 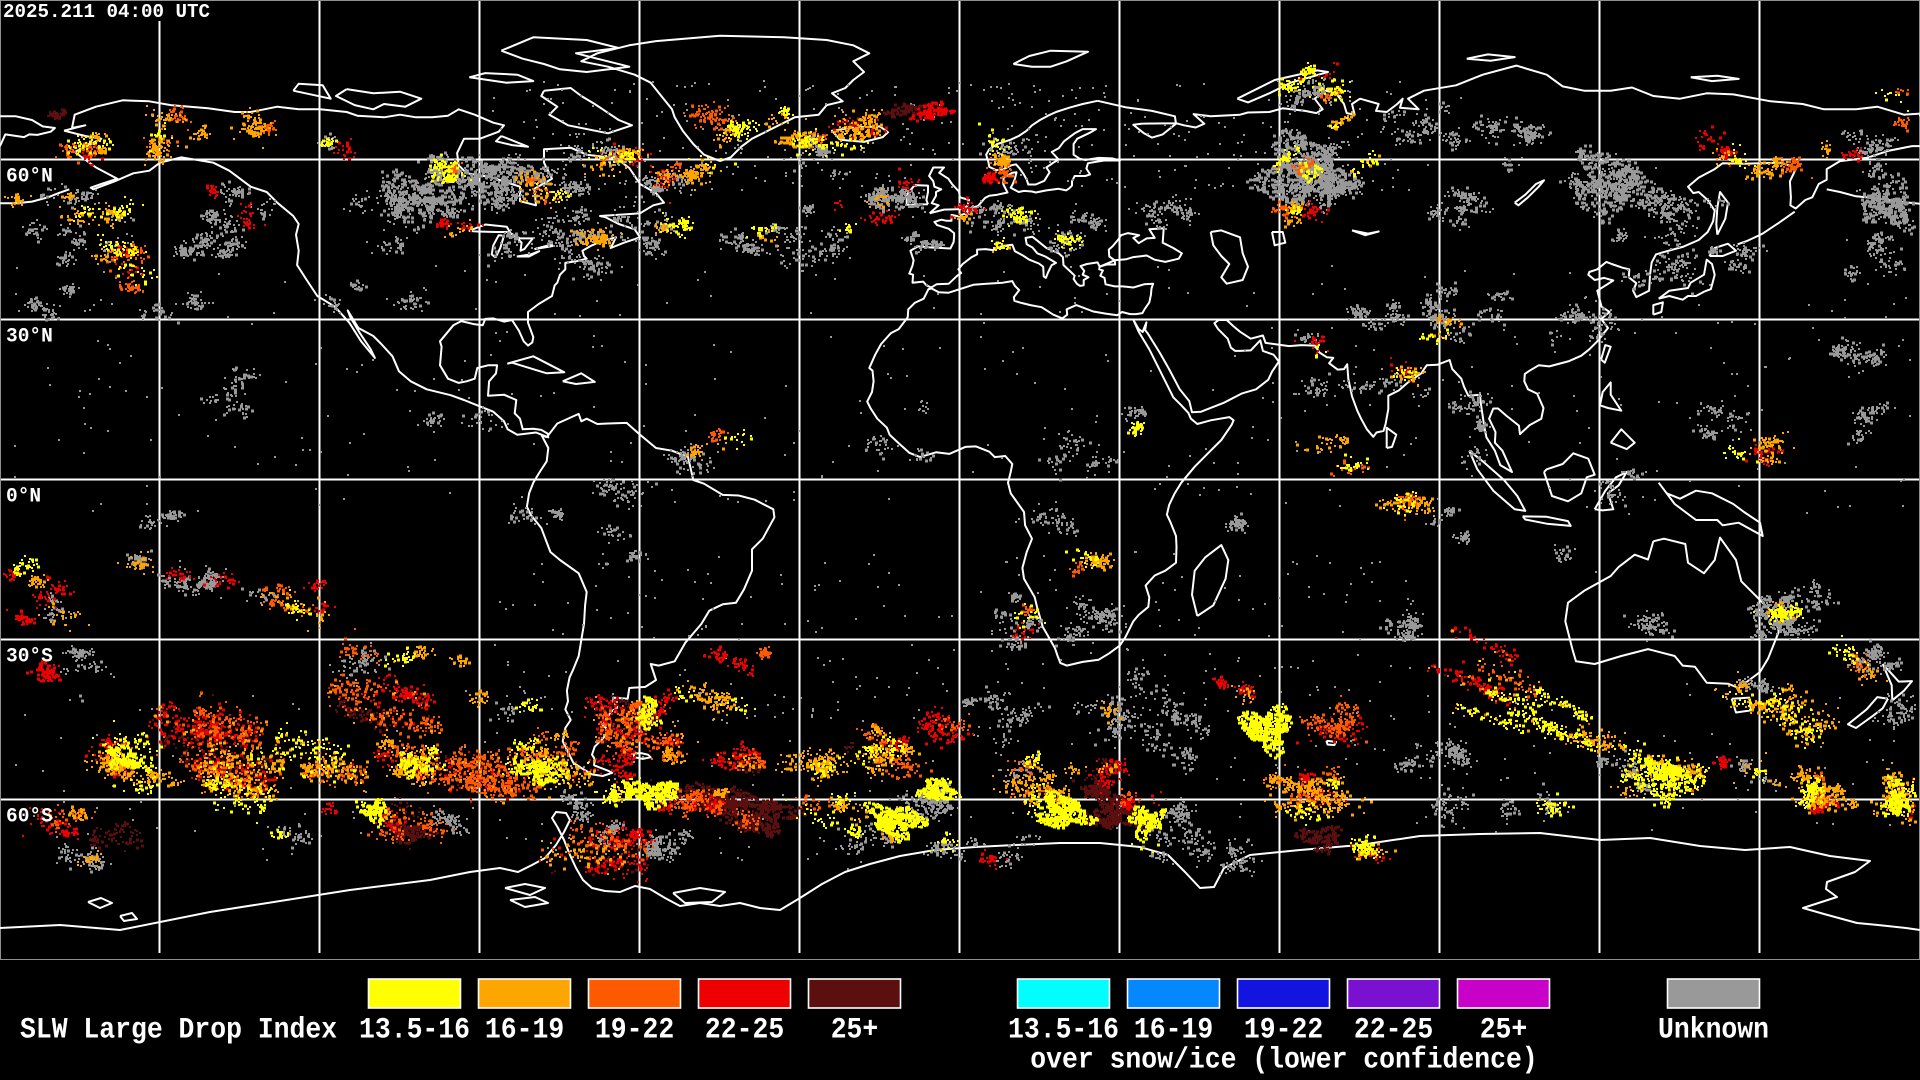 What do you see at coordinates (106, 12) in the screenshot?
I see `svg-text: 2025.211 04:00 UTC` at bounding box center [106, 12].